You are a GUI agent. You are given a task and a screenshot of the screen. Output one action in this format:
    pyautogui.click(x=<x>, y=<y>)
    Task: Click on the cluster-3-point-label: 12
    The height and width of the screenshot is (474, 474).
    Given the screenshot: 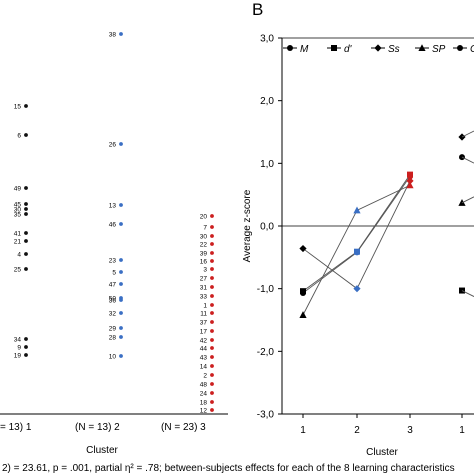 What is the action you would take?
    pyautogui.click(x=204, y=411)
    